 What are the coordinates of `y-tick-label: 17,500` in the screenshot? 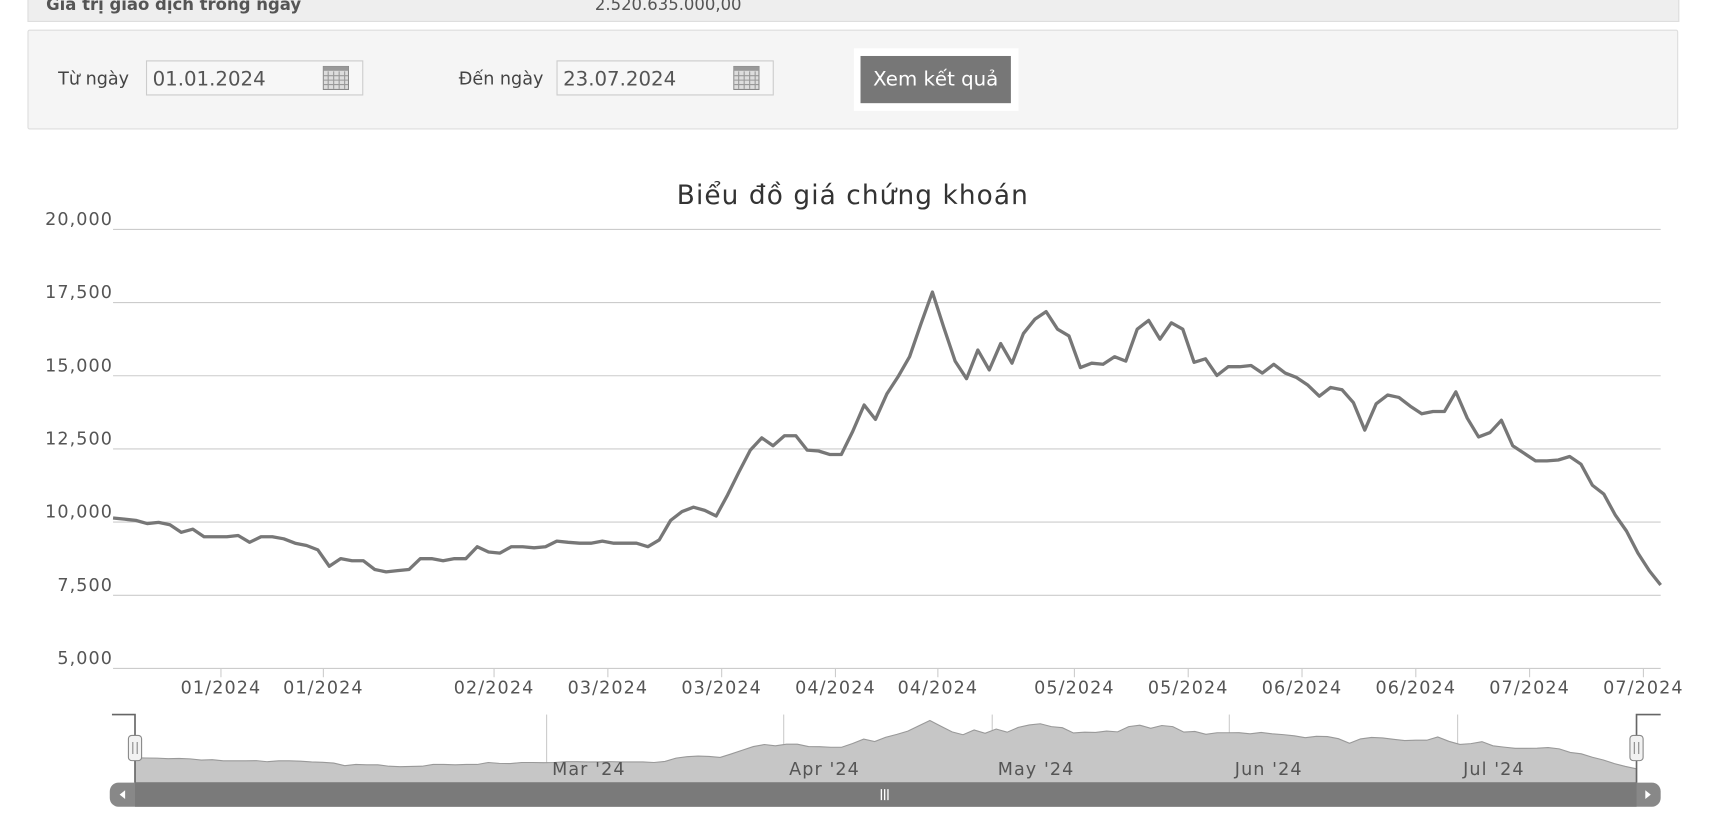 It's located at (79, 293).